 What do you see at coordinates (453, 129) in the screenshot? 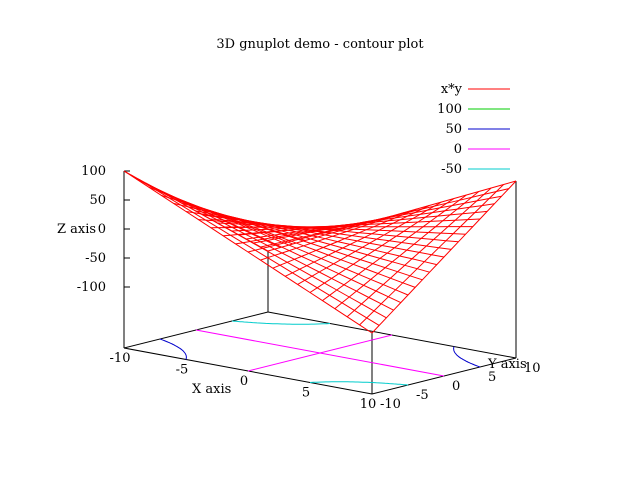
I see `legend-label: 50` at bounding box center [453, 129].